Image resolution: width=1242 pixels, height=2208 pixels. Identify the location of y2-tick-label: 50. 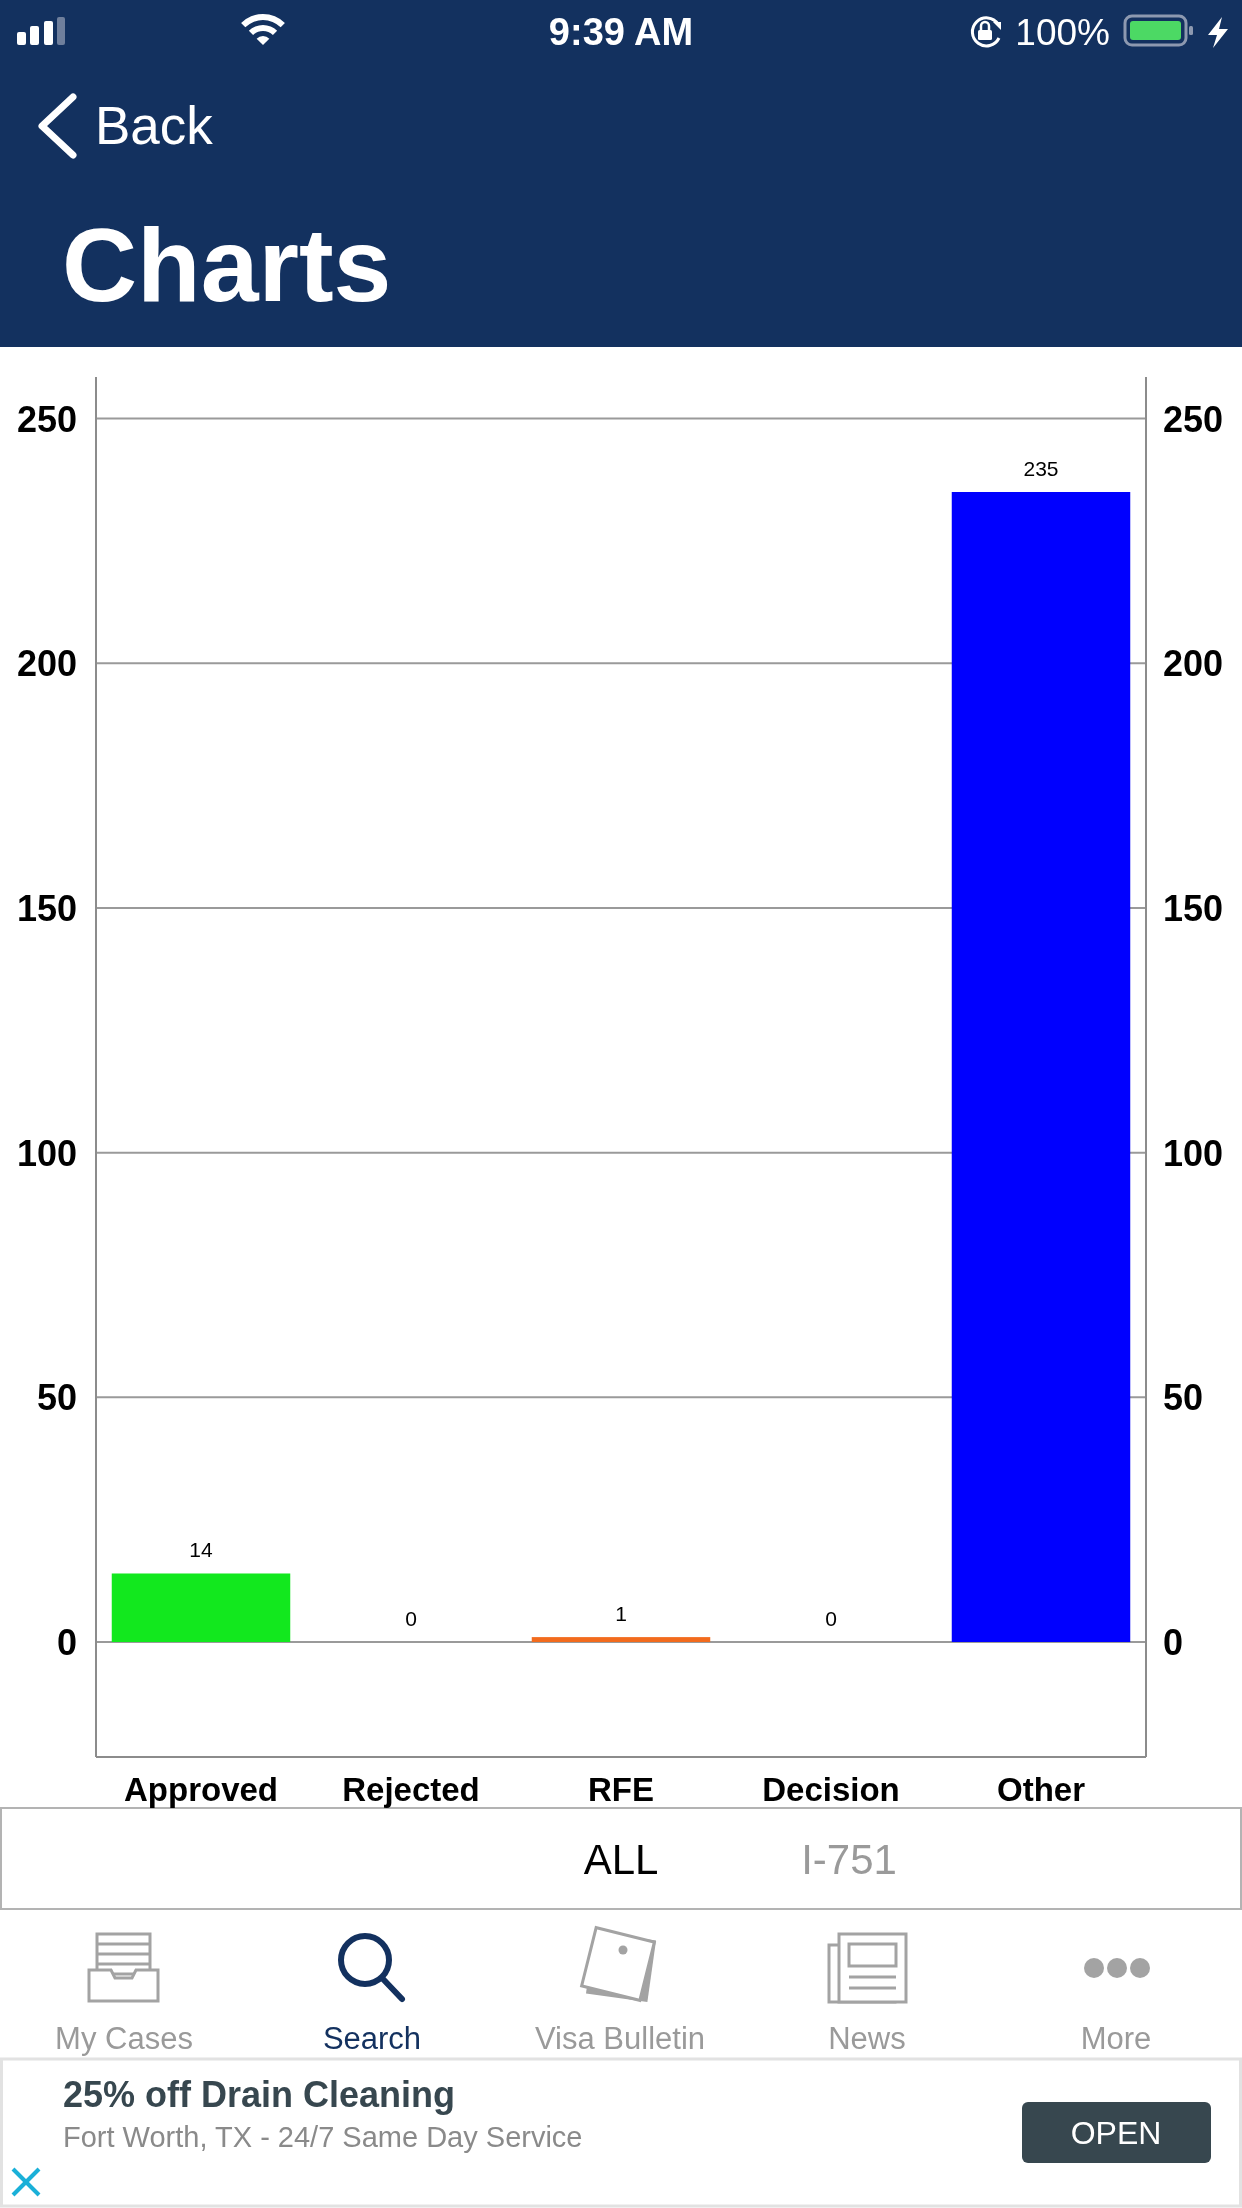
(1183, 1398).